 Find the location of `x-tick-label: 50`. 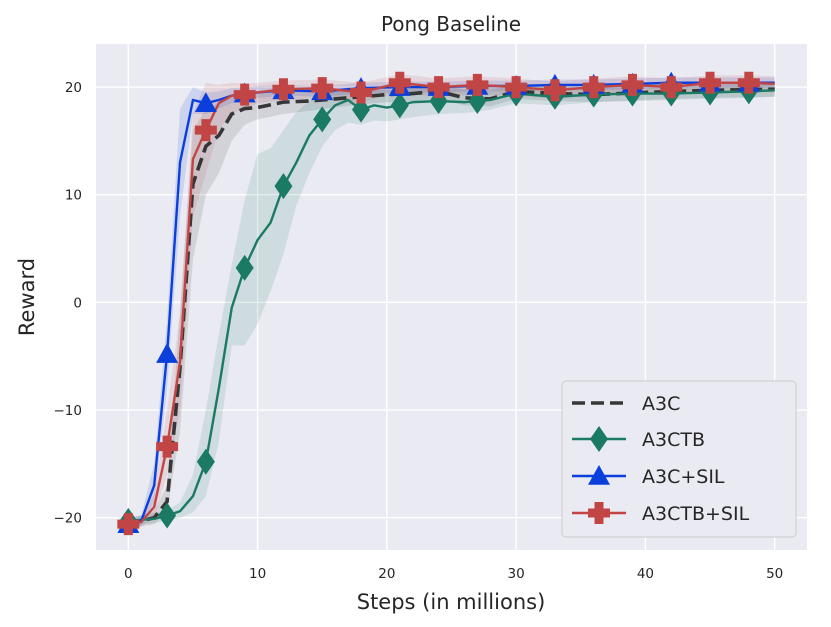

x-tick-label: 50 is located at coordinates (774, 574).